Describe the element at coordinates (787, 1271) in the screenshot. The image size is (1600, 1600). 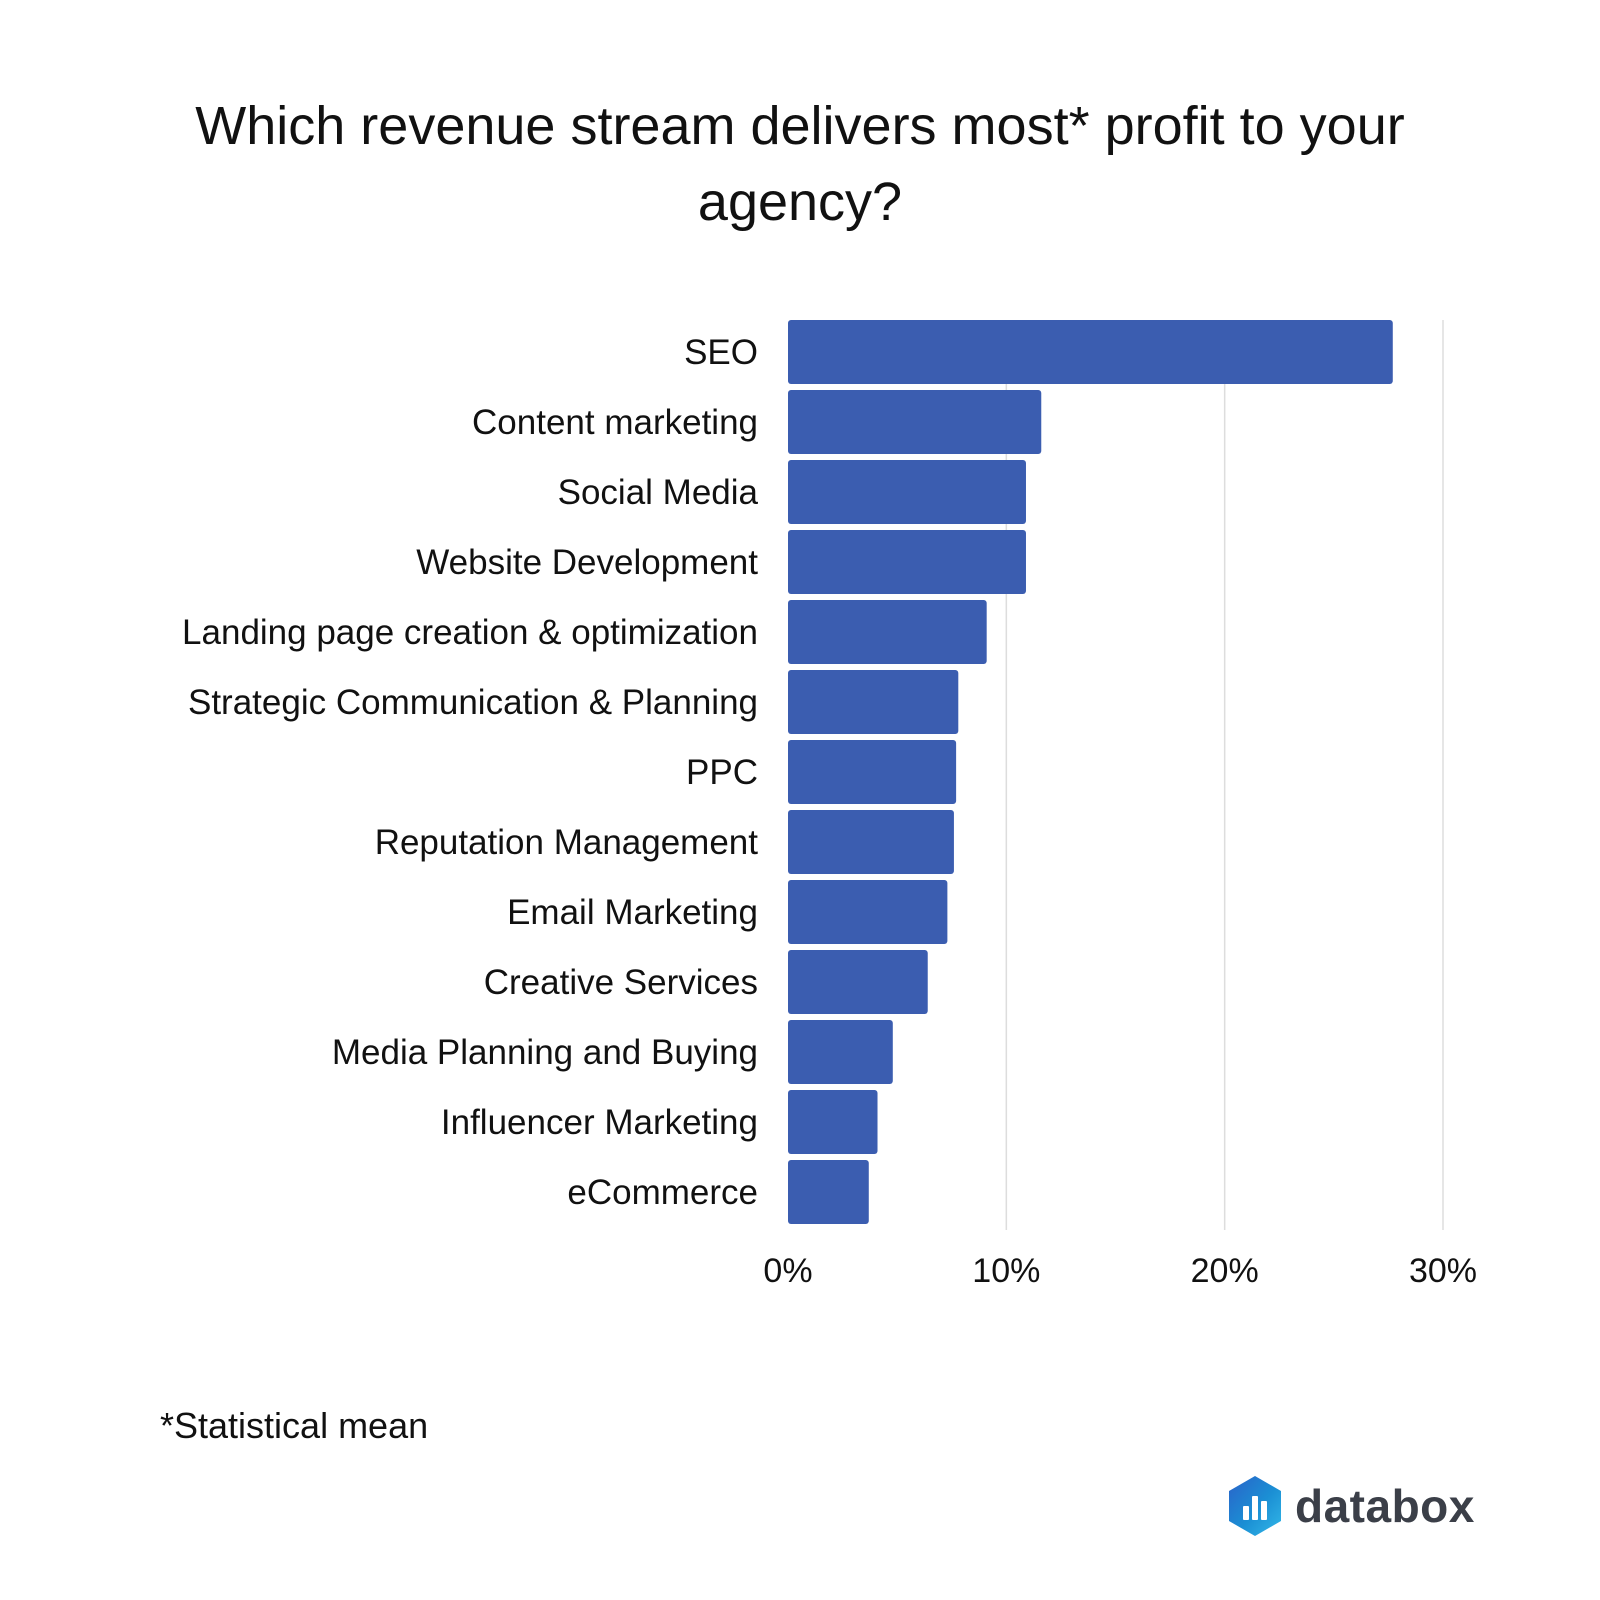
I see `x-tick-label: 0%` at that location.